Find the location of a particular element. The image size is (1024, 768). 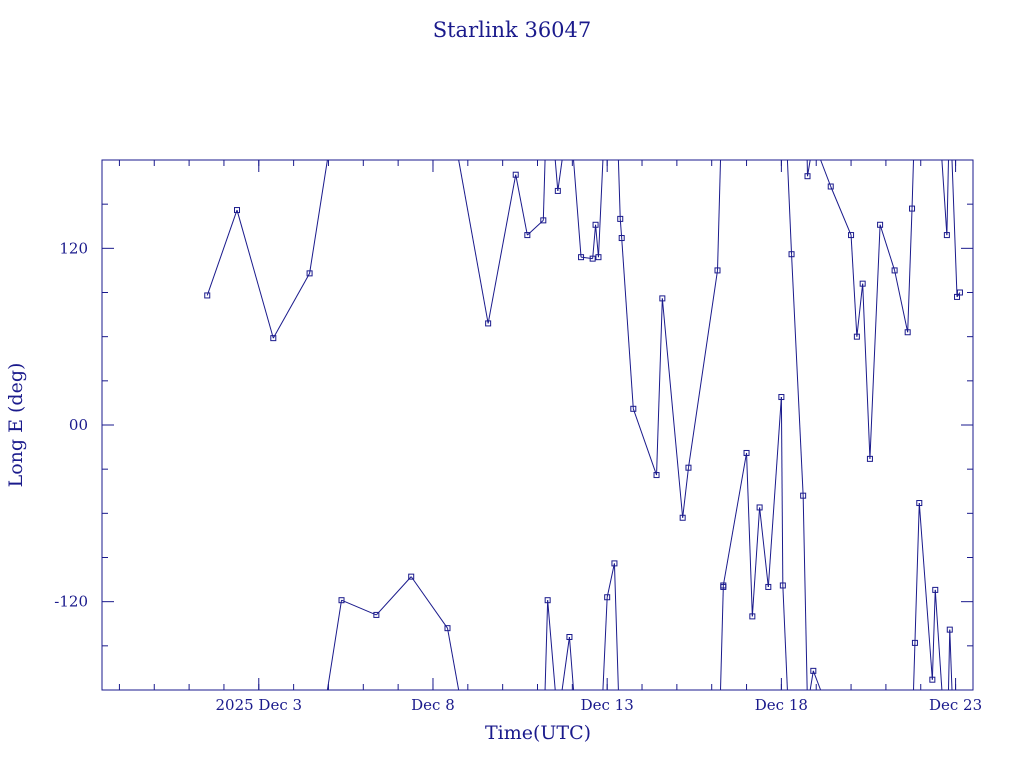

x-tick-label: Dec 8 is located at coordinates (433, 705).